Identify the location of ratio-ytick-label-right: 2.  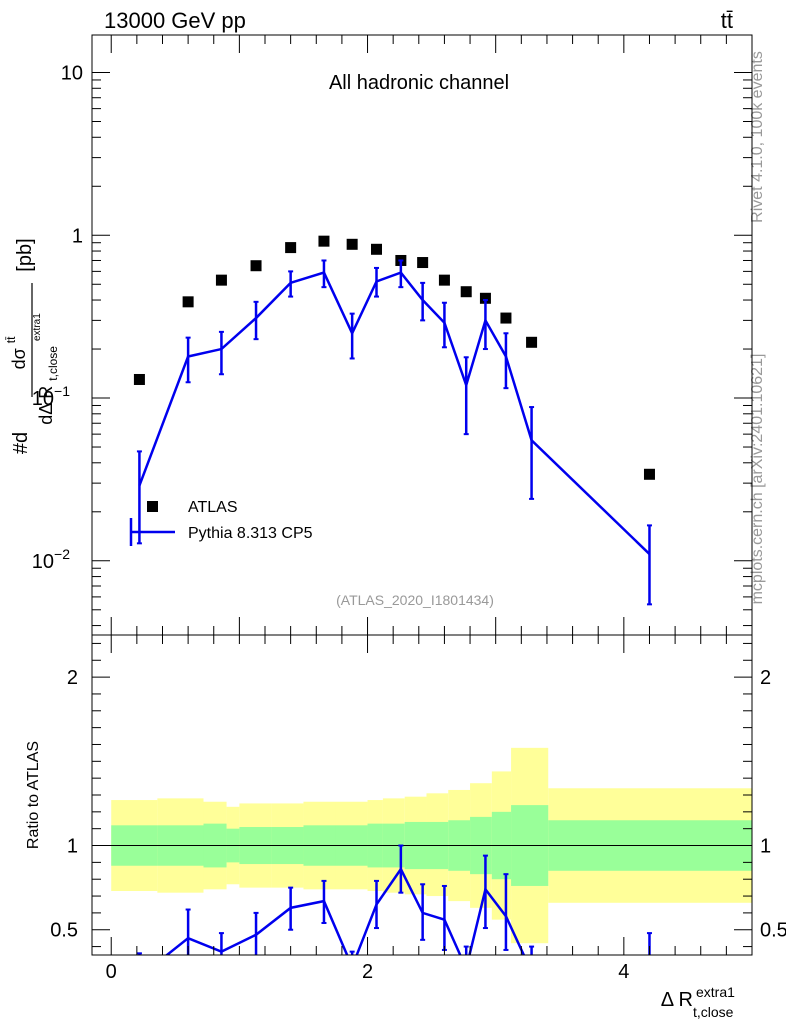
(765, 678).